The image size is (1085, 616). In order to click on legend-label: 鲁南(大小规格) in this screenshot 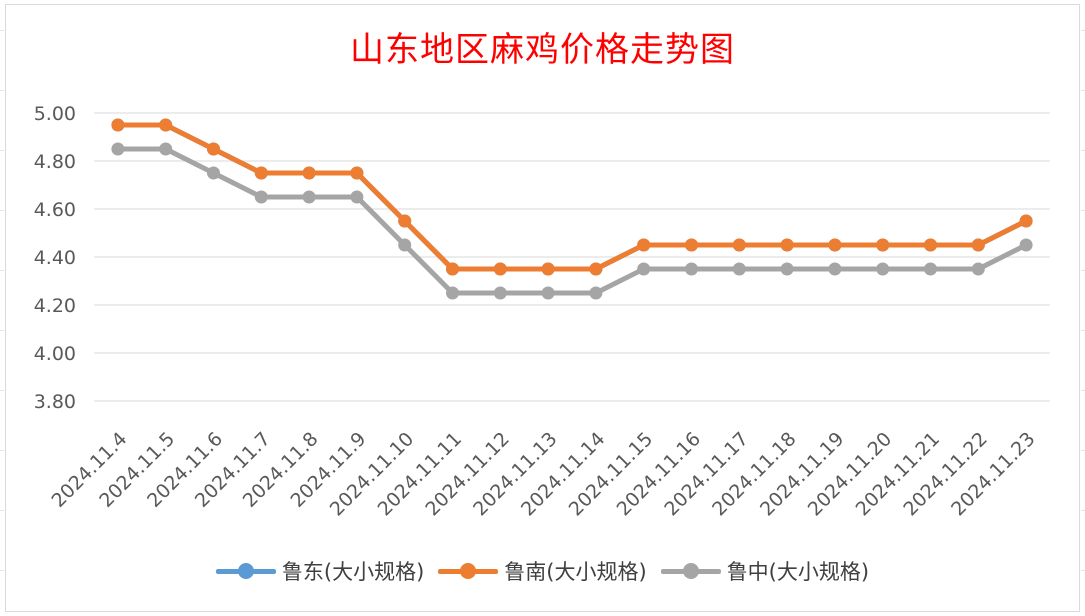, I will do `click(575, 572)`.